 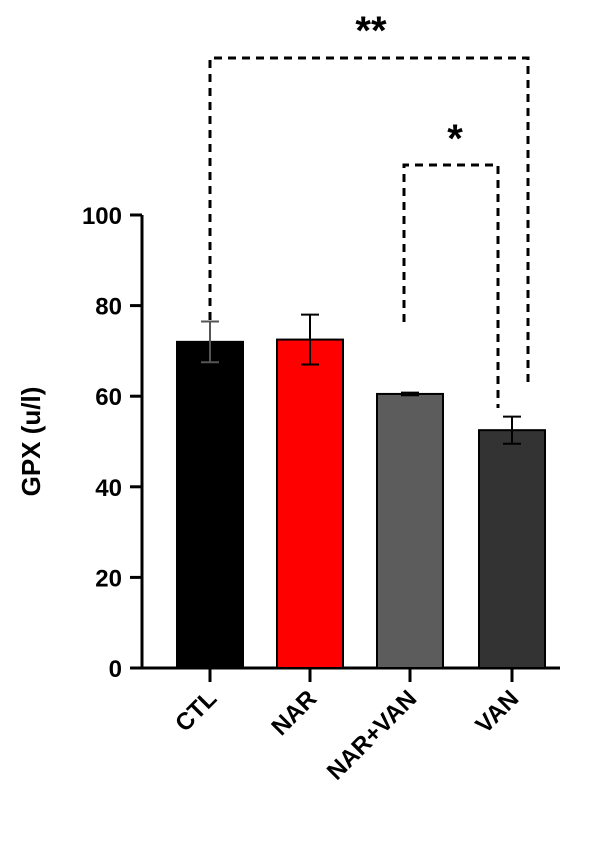 I want to click on bar-van, so click(x=512, y=549).